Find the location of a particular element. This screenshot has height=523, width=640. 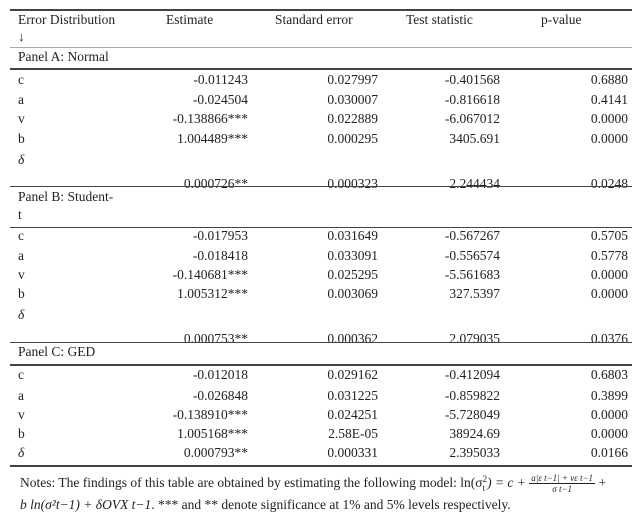

estimate-cell: 1.005168*** is located at coordinates (212, 433).